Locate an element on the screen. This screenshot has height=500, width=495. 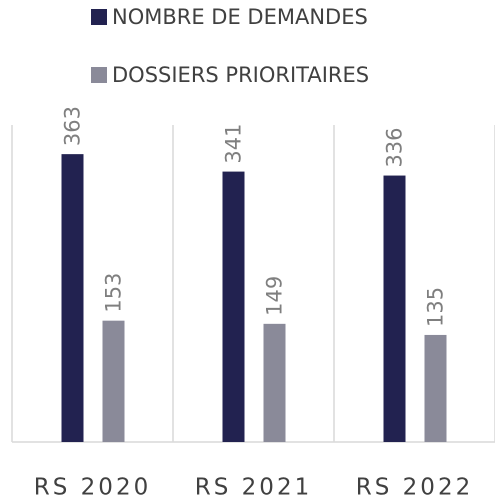
x-tick-label: RS 2022 is located at coordinates (414, 487).